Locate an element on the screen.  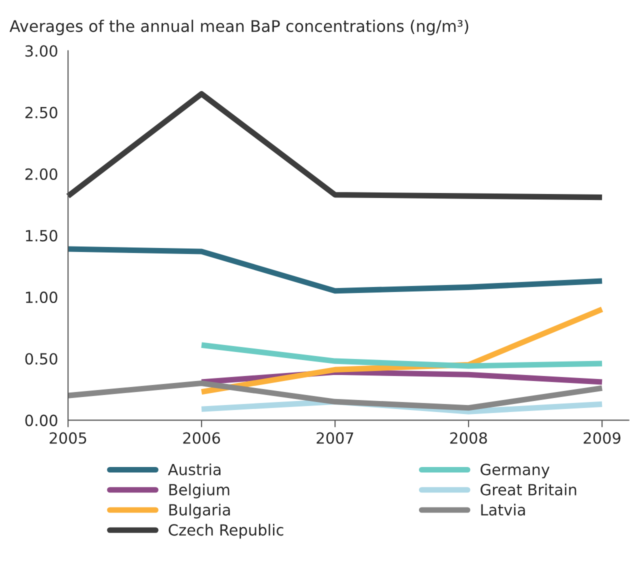
legend-label: Czech Republic is located at coordinates (226, 531).